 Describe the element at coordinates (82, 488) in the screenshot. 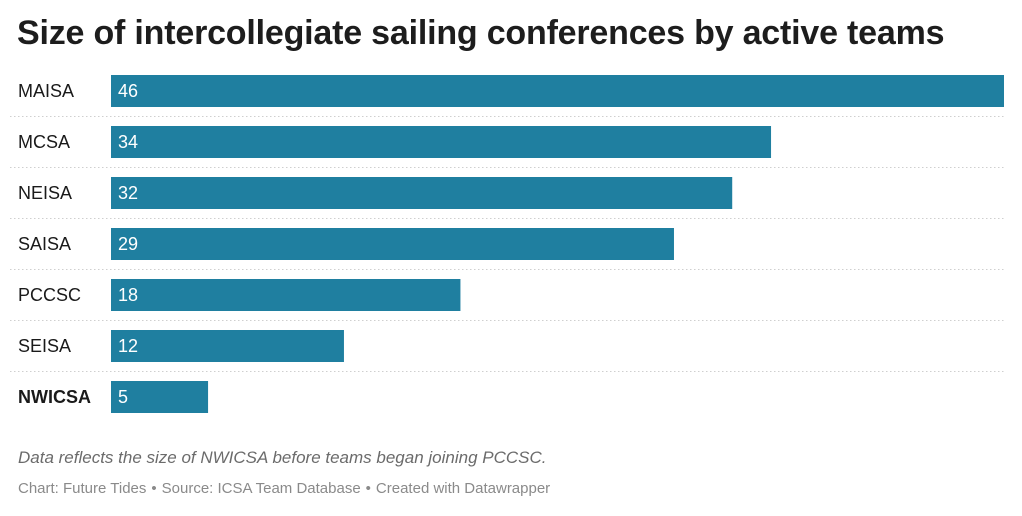

I see `credit-chart: Chart: Future Tides` at that location.